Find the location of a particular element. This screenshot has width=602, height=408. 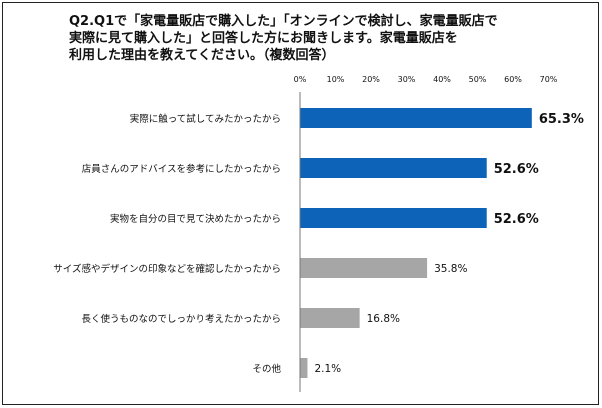

x-tick-label: 10% is located at coordinates (336, 79).